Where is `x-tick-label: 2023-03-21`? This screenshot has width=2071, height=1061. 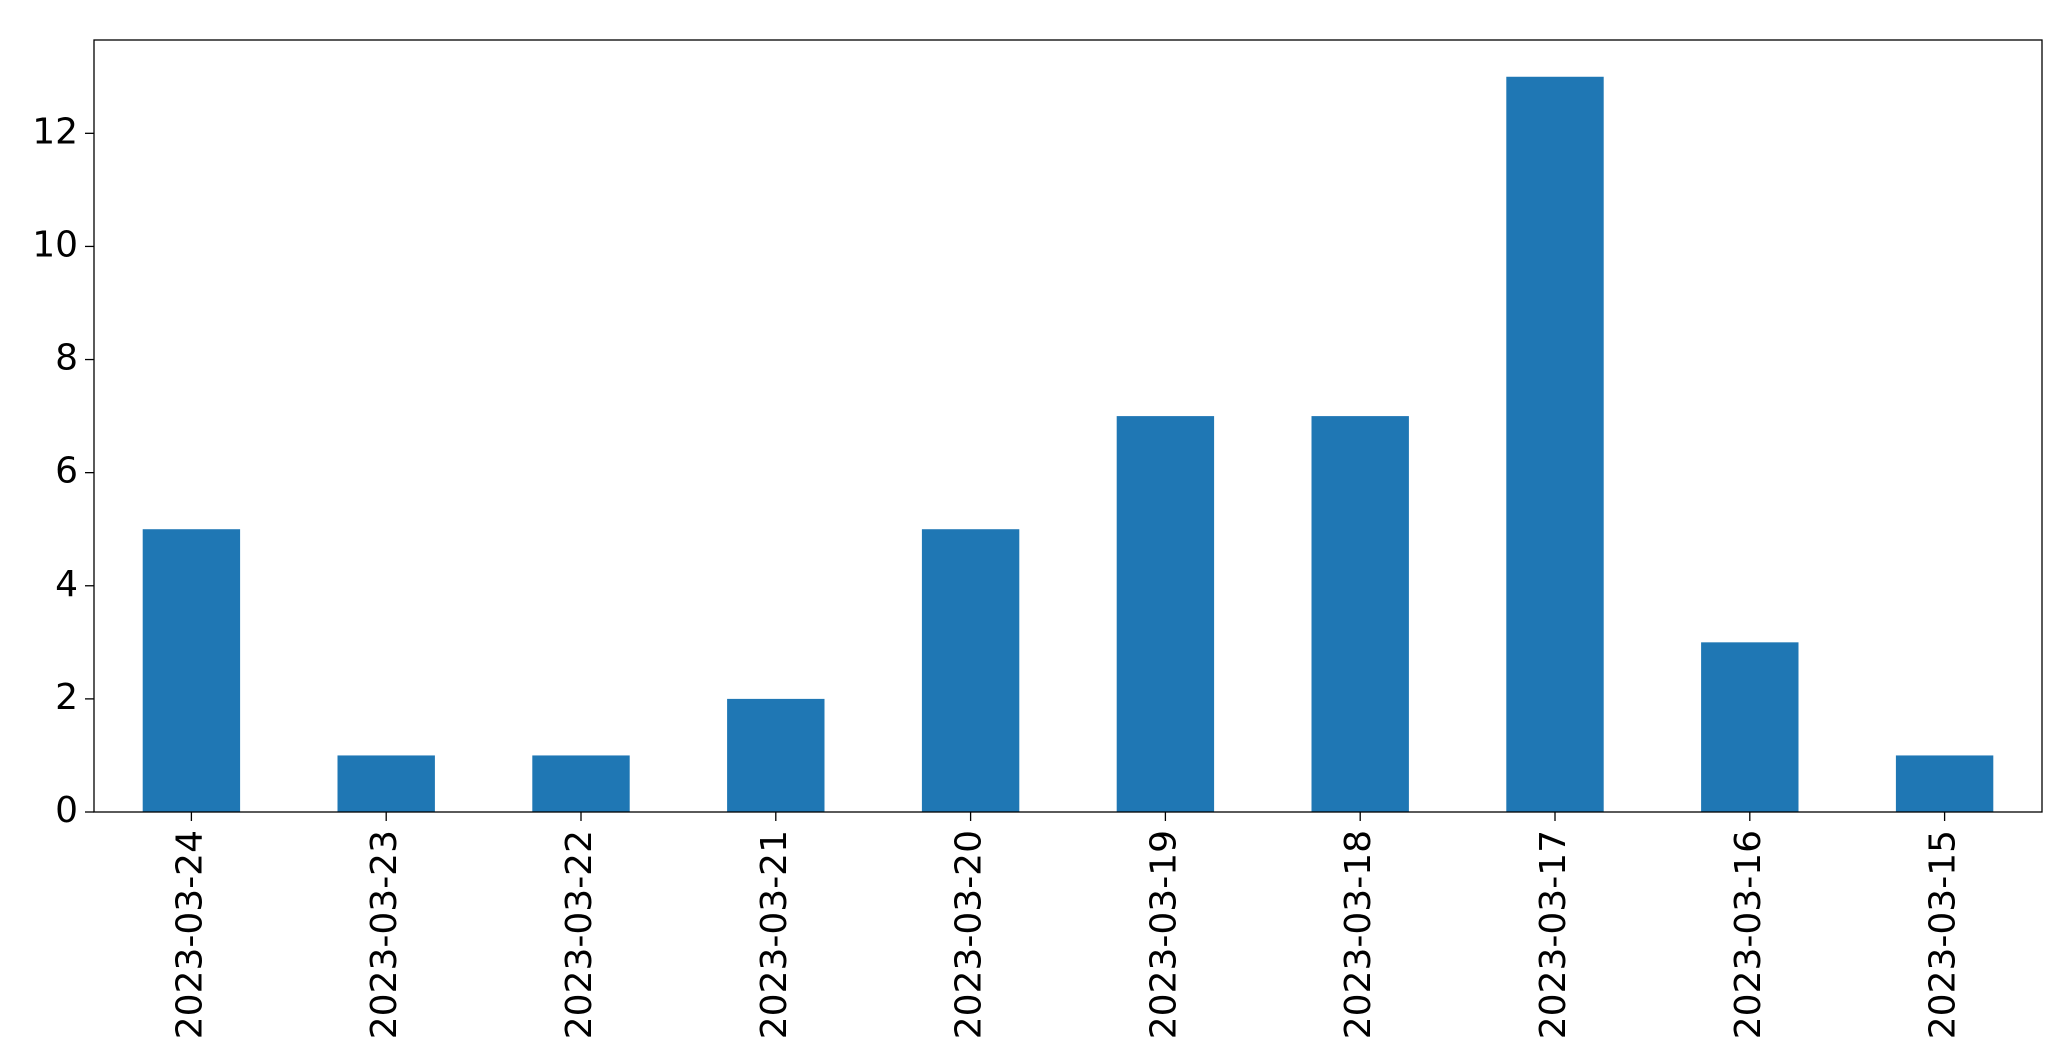
x-tick-label: 2023-03-21 is located at coordinates (774, 934).